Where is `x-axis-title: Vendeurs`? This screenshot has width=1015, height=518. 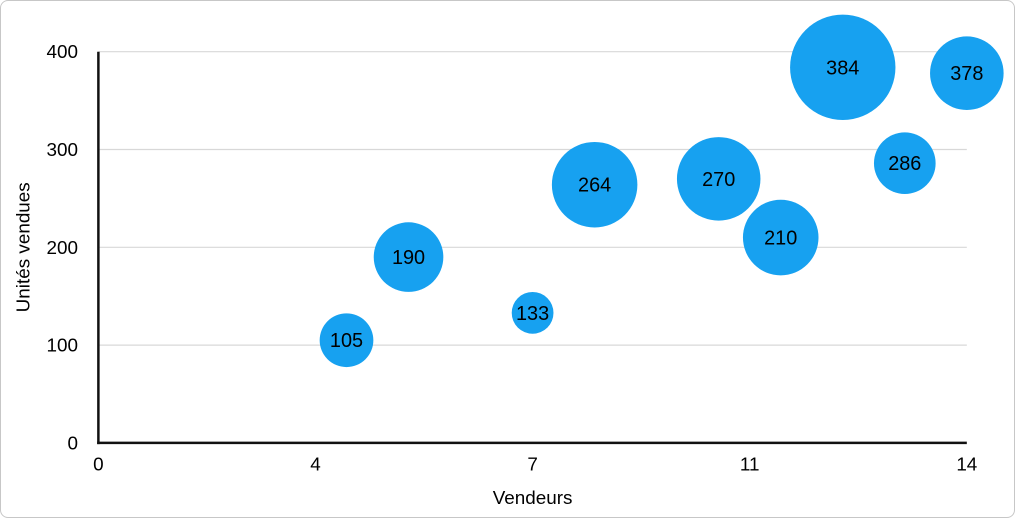 x-axis-title: Vendeurs is located at coordinates (533, 498).